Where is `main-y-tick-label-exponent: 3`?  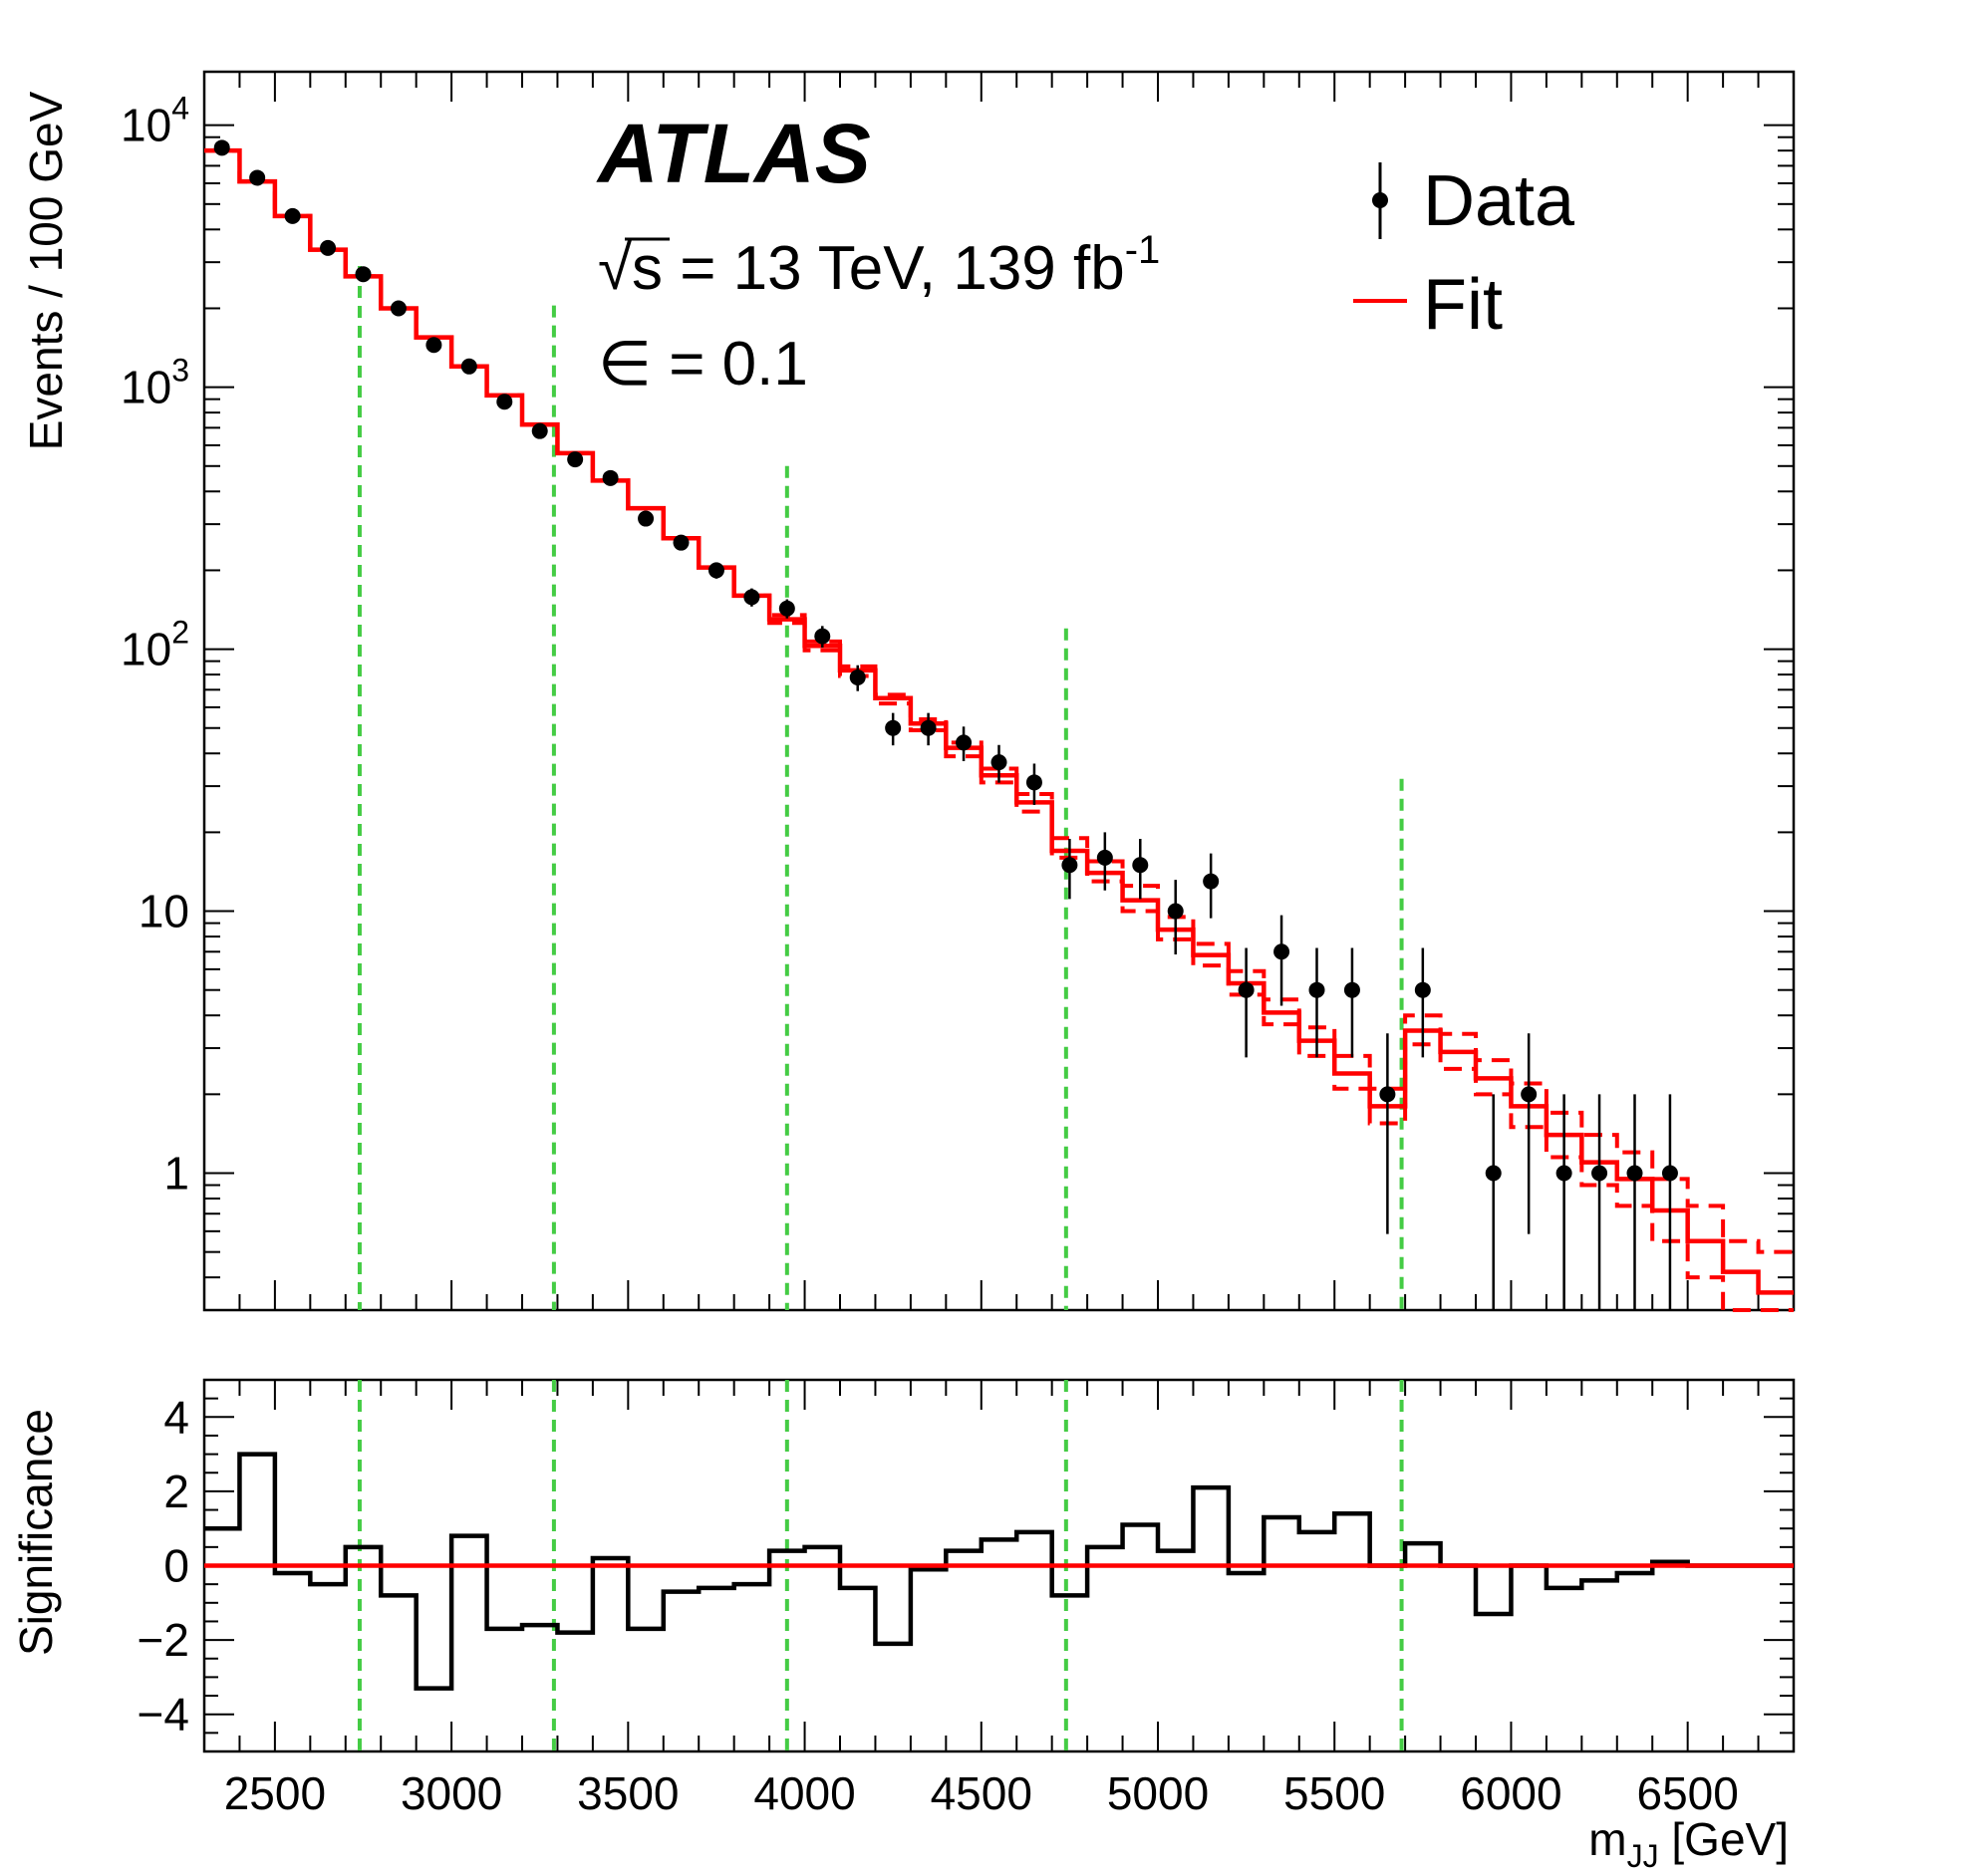 main-y-tick-label-exponent: 3 is located at coordinates (180, 371).